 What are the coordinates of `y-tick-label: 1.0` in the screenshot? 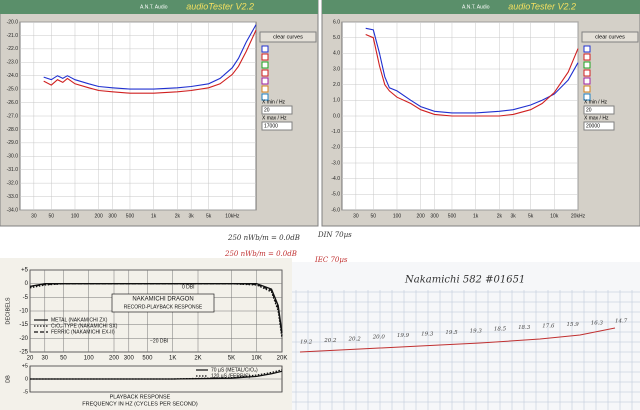 It's located at (336, 101).